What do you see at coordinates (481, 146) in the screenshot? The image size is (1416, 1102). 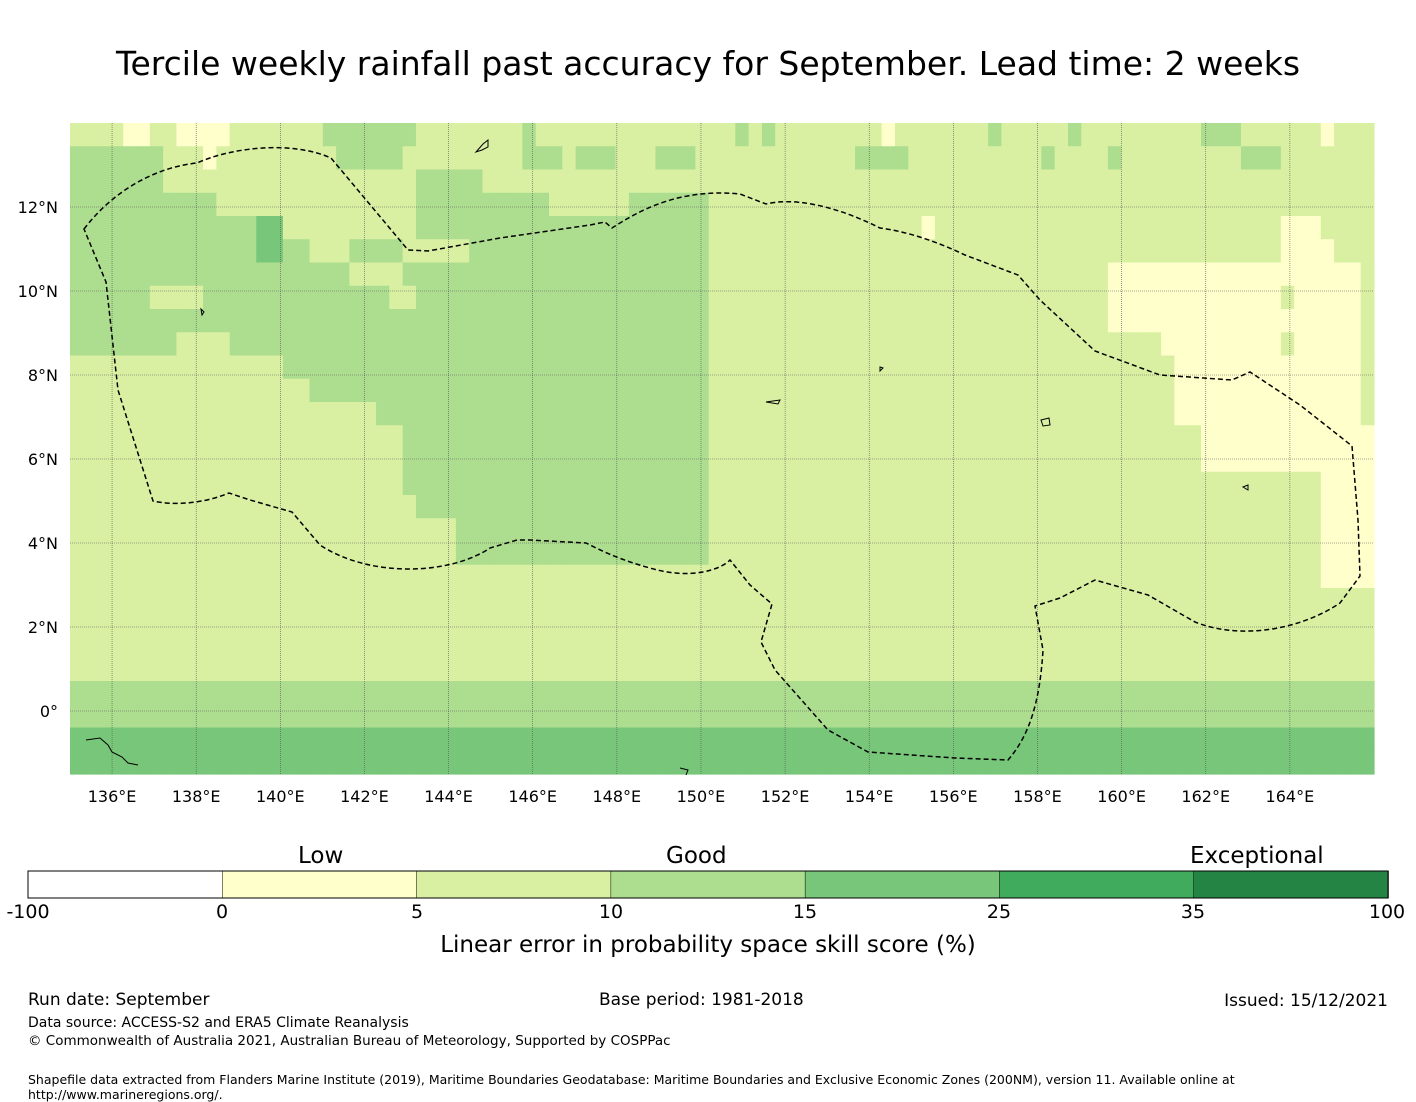 I see `island-outline` at bounding box center [481, 146].